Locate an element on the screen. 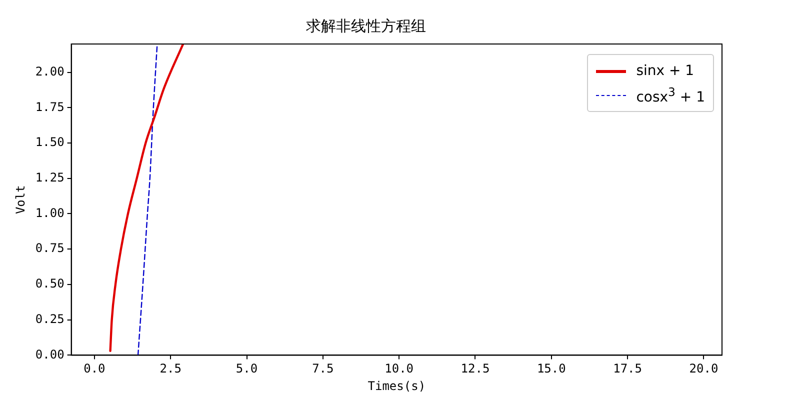  y-tick-label: 1.00 is located at coordinates (49, 213).